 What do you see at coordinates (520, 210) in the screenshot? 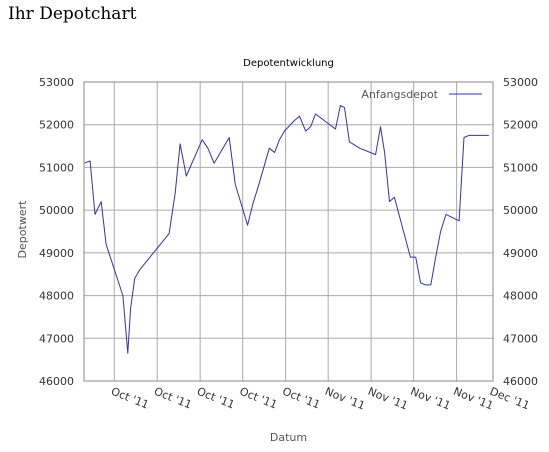
I see `y-tick-label-right: 50000` at bounding box center [520, 210].